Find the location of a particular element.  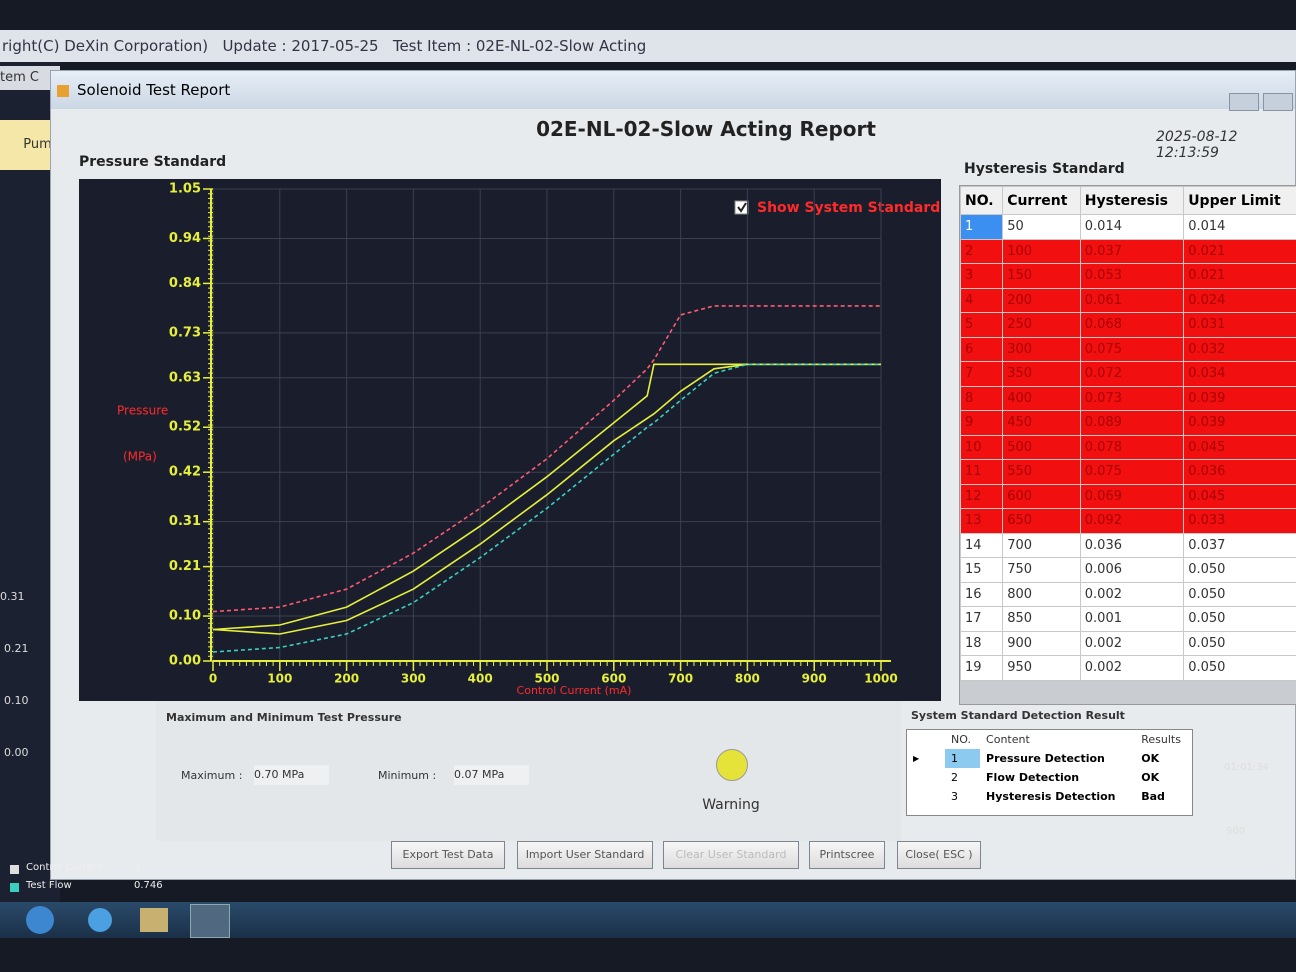

table-row: 1 50 0.014 0.014 is located at coordinates (1128, 227).